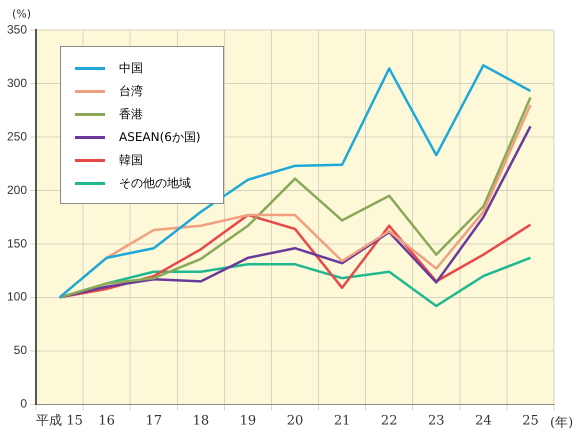 This screenshot has height=436, width=582. I want to click on x-tick-label: 21, so click(342, 421).